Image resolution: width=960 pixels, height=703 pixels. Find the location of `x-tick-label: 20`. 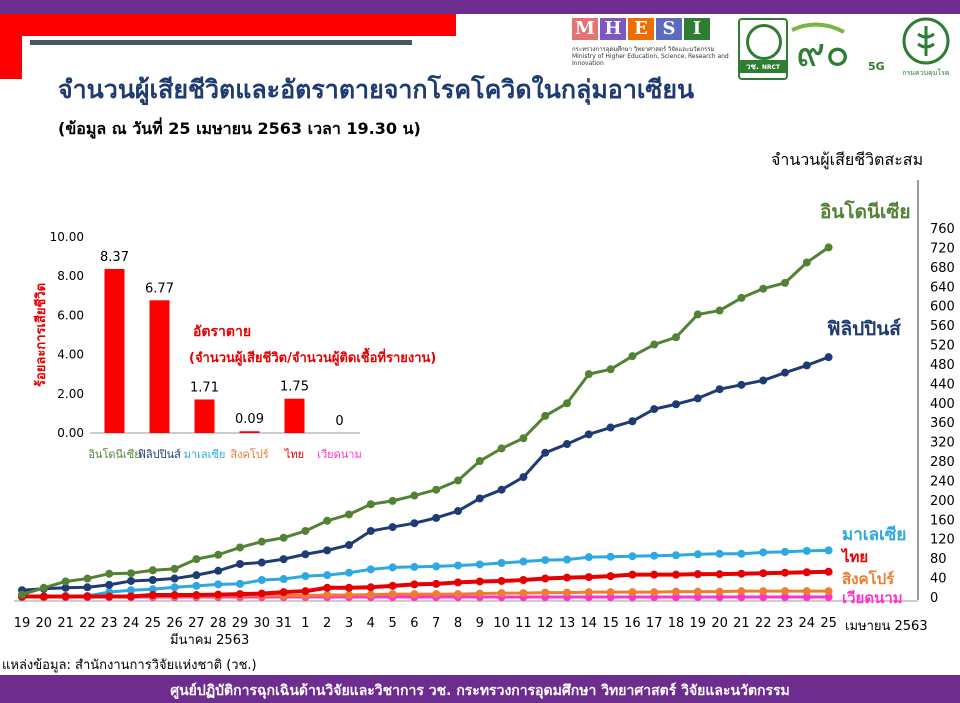

x-tick-label: 20 is located at coordinates (719, 623).